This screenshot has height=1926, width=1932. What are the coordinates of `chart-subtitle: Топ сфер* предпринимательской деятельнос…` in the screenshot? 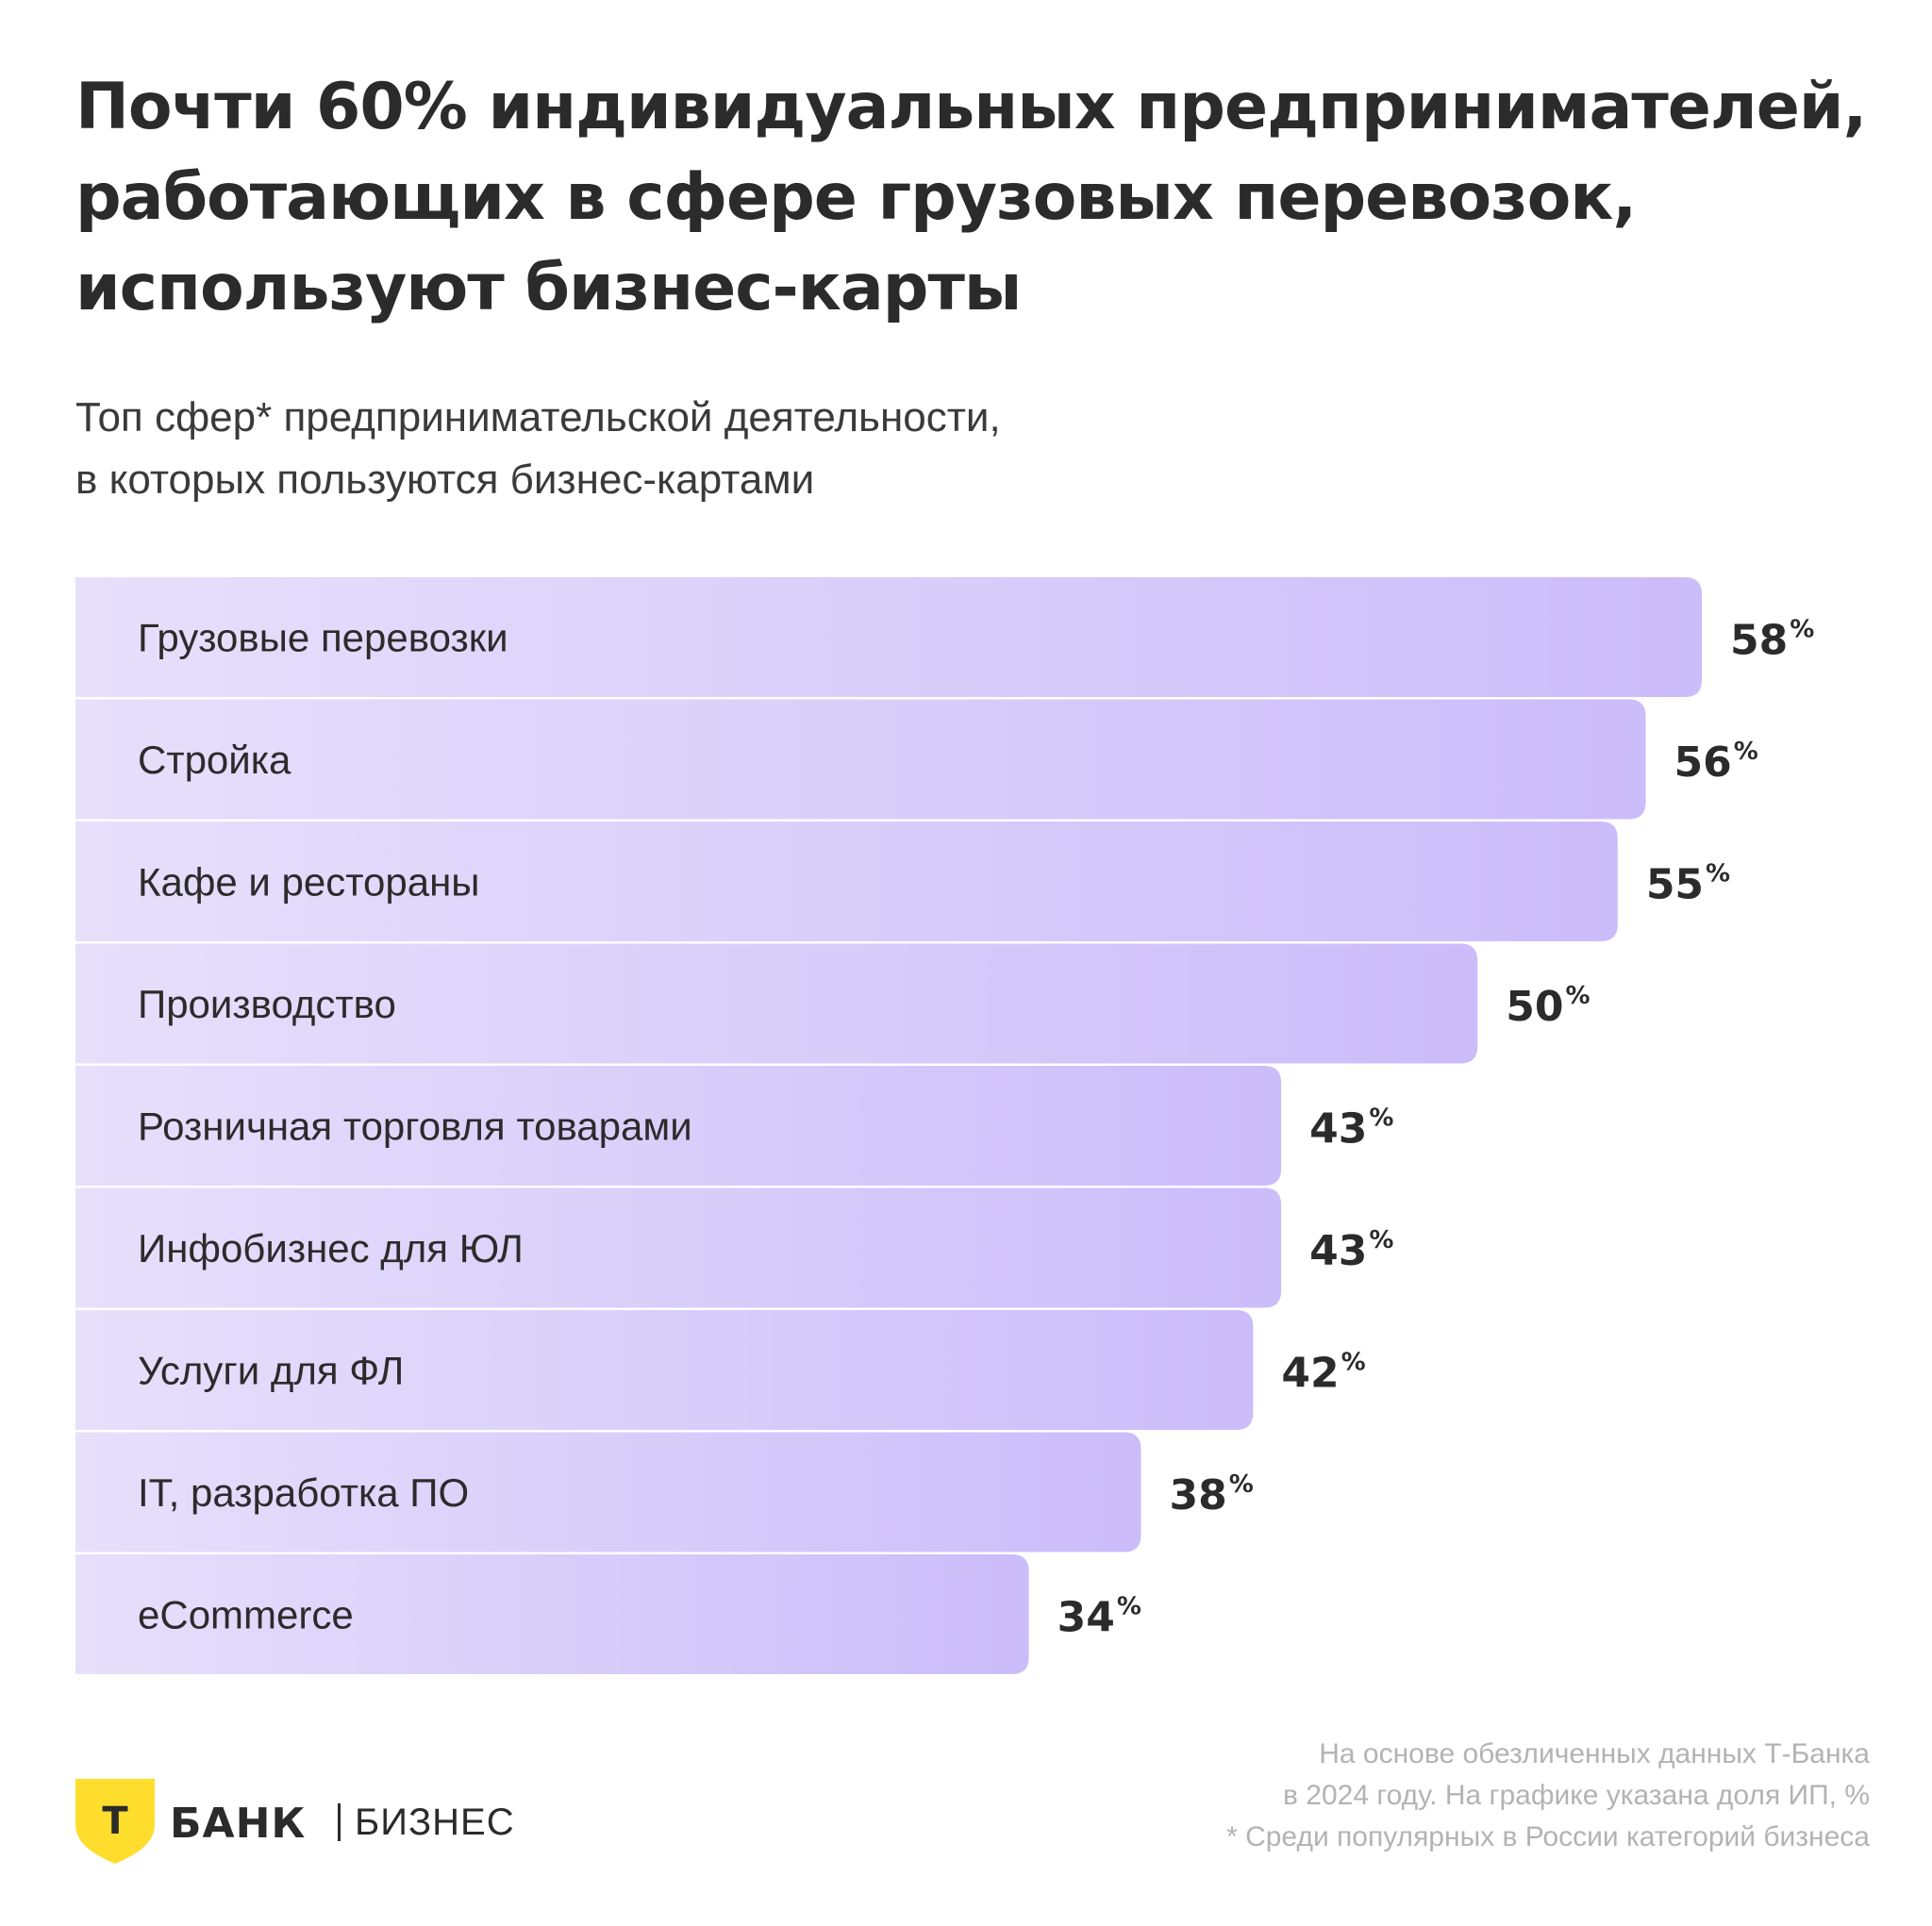 It's located at (830, 449).